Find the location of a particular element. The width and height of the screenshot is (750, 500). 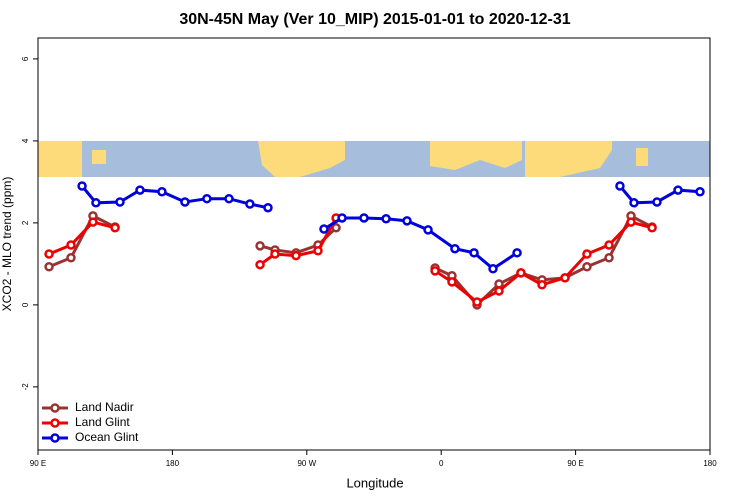

y-tick-label: 0 is located at coordinates (25, 304).